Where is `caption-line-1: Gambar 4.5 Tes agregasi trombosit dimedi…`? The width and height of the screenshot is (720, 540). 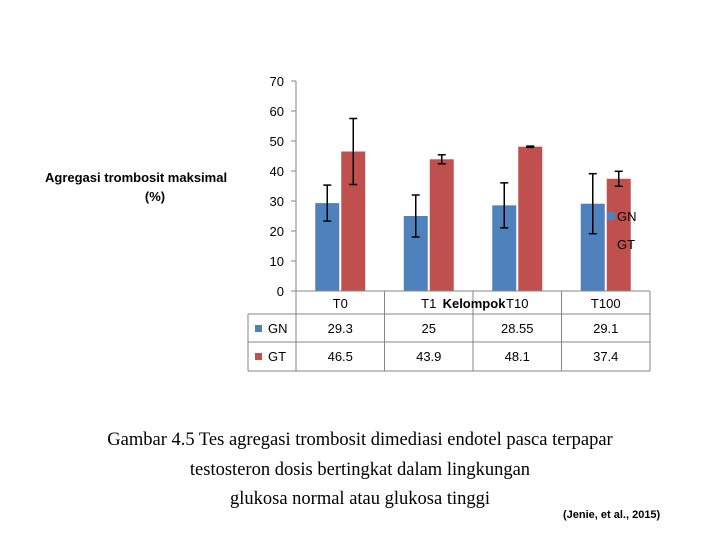
caption-line-1: Gambar 4.5 Tes agregasi trombosit dimedi… is located at coordinates (360, 440).